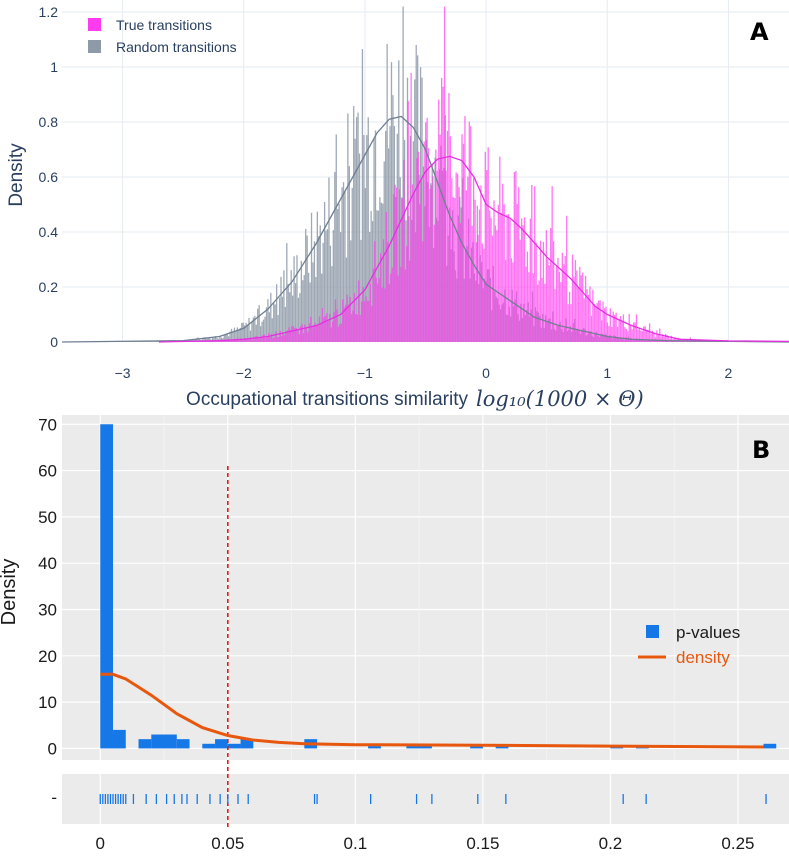  What do you see at coordinates (164, 25) in the screenshot?
I see `legend-true-label: True transitions` at bounding box center [164, 25].